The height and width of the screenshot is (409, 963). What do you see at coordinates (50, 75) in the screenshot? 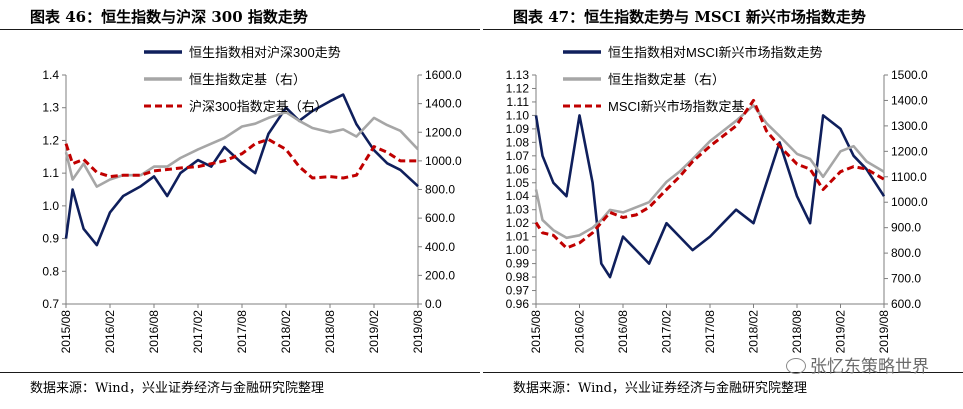
I see `left-tick-label: 1.4` at bounding box center [50, 75].